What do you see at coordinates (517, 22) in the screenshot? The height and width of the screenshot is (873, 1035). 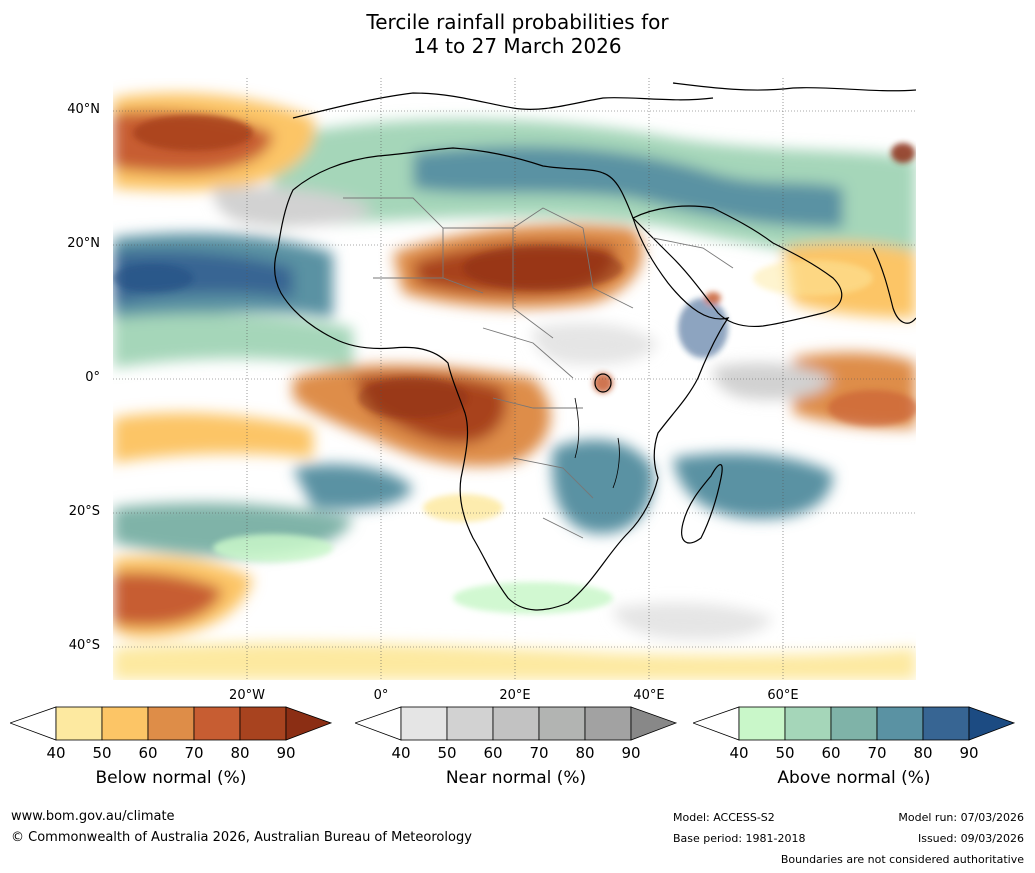 I see `title-line-1: Tercile rainfall probabilities for` at bounding box center [517, 22].